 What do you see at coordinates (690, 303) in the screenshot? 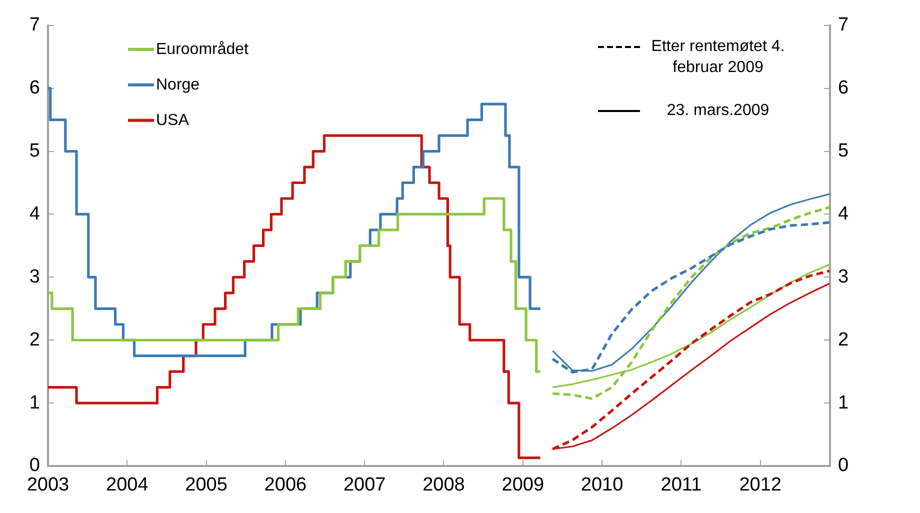
I see `line-series` at bounding box center [690, 303].